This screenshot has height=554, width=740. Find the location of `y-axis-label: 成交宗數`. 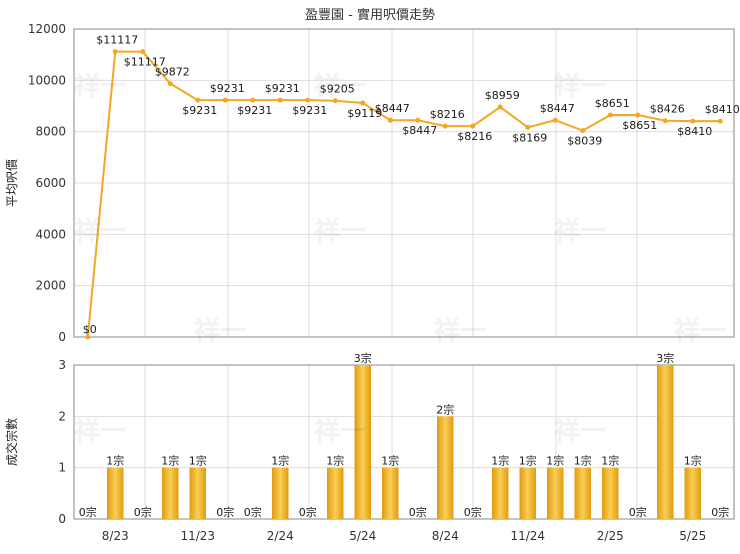

y-axis-label: 成交宗數 is located at coordinates (11, 442).